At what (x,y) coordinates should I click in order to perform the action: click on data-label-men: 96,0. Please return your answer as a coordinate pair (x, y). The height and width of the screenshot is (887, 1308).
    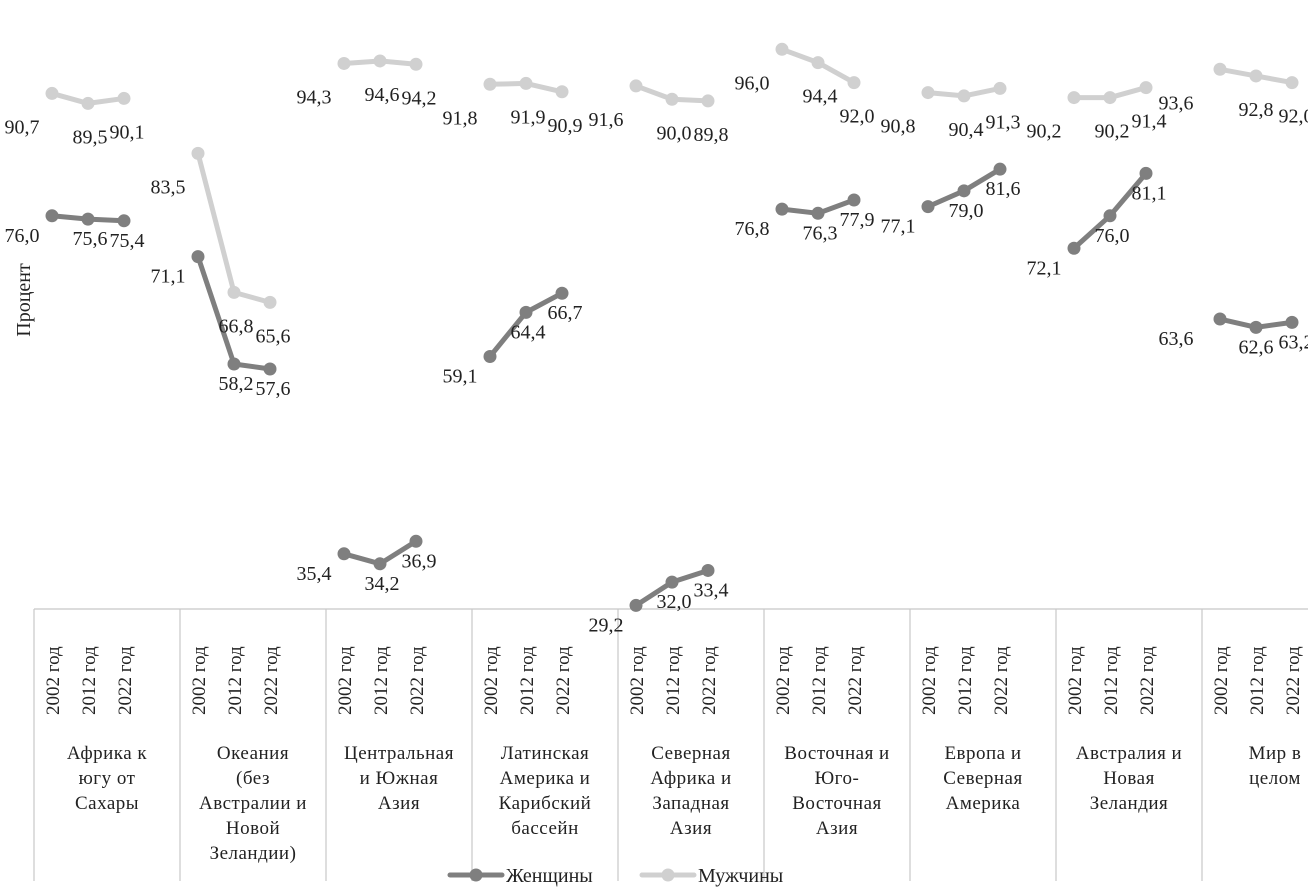
    Looking at the image, I should click on (752, 83).